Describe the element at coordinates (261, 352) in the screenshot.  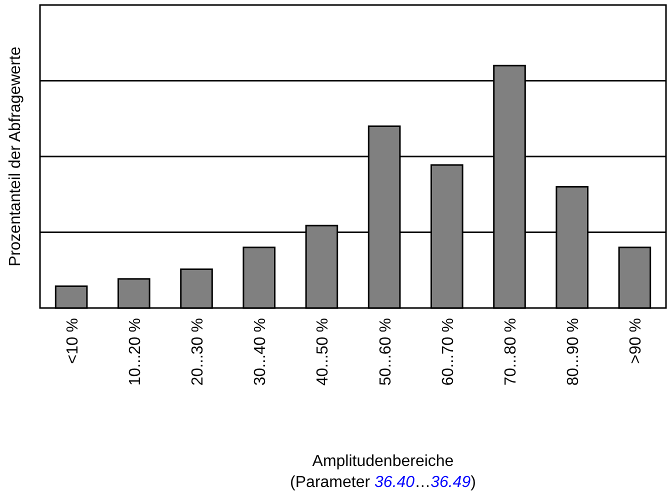
I see `x-tick-label: 30...40 %` at that location.